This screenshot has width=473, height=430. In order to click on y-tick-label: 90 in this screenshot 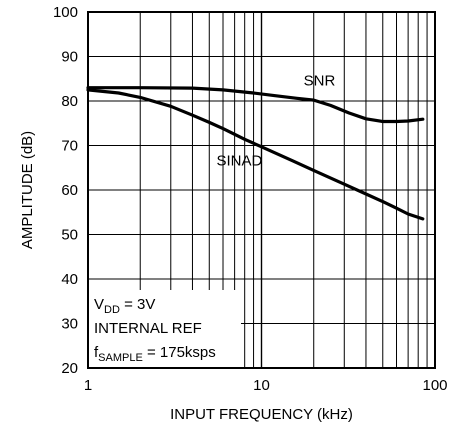, I will do `click(69, 57)`.